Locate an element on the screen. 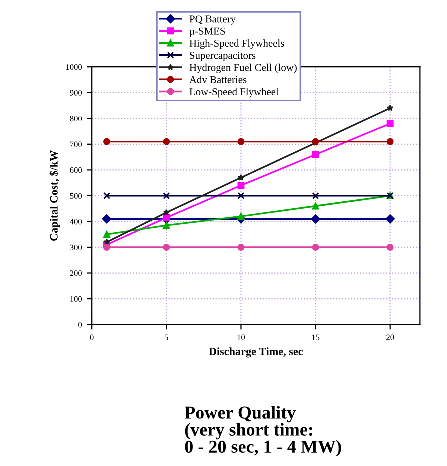 The height and width of the screenshot is (466, 447). x-tick-label: 5 is located at coordinates (166, 337).